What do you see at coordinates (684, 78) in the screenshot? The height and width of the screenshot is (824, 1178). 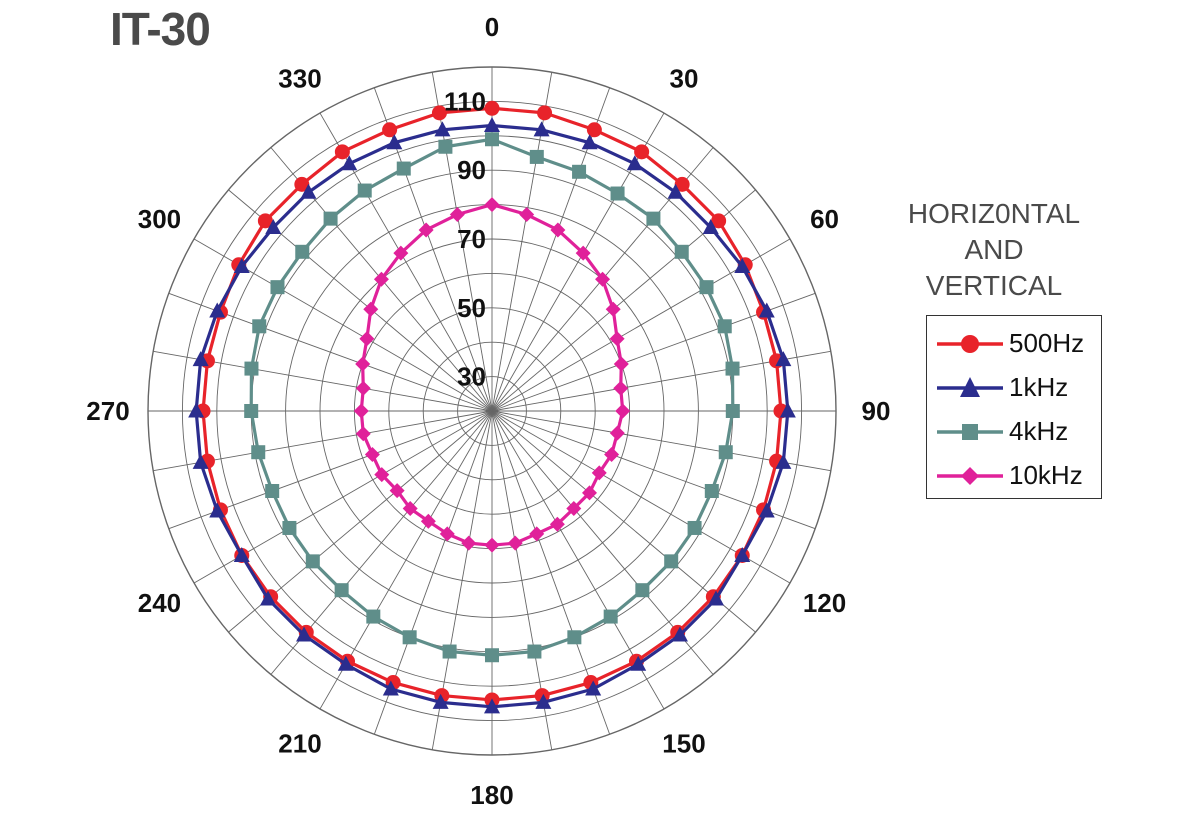 I see `angle-tick-label: 30` at bounding box center [684, 78].